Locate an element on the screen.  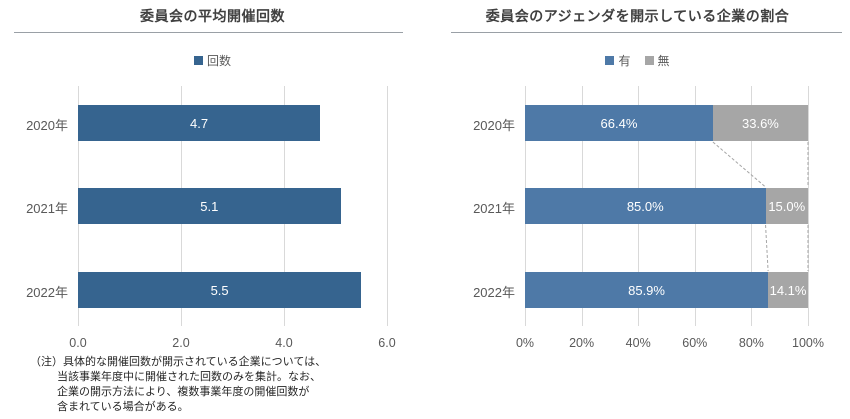
legend-label: 回数 is located at coordinates (218, 61).